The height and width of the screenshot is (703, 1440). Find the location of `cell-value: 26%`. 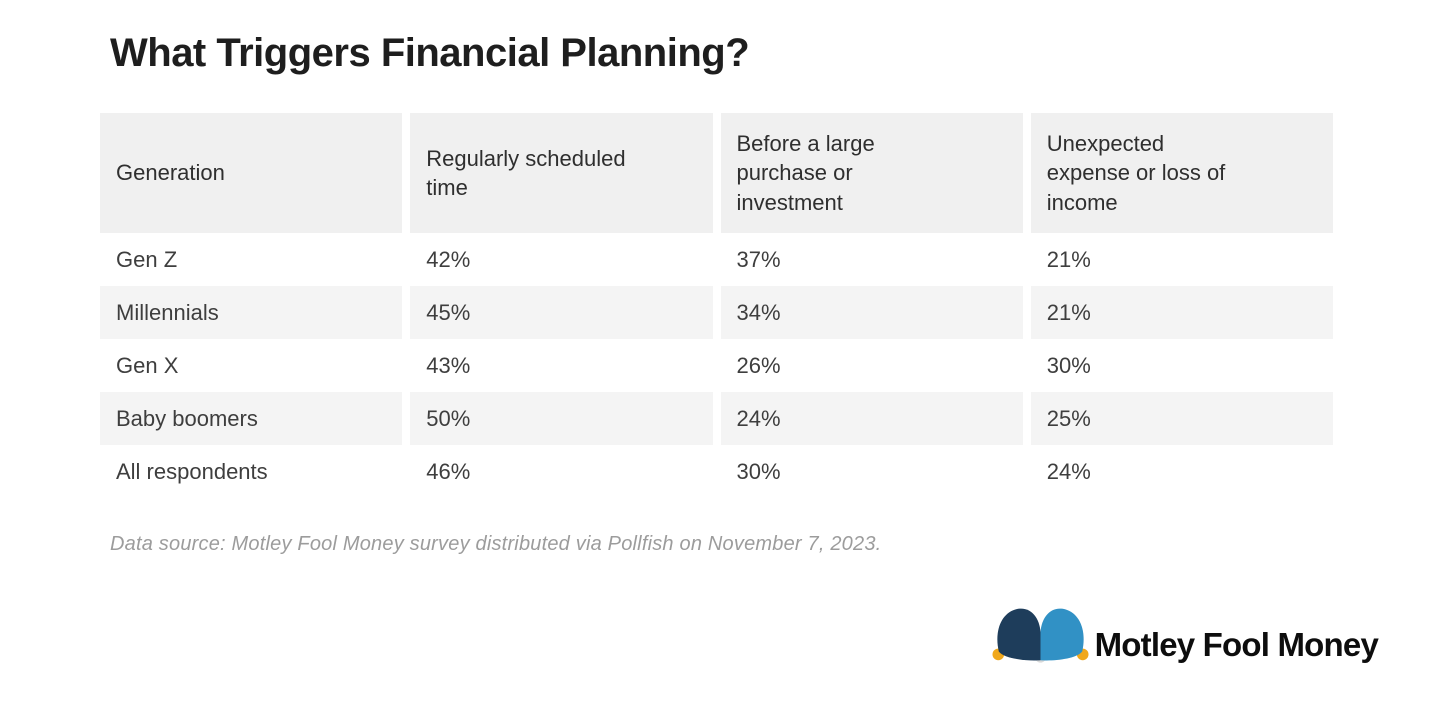

cell-value: 26% is located at coordinates (871, 365).